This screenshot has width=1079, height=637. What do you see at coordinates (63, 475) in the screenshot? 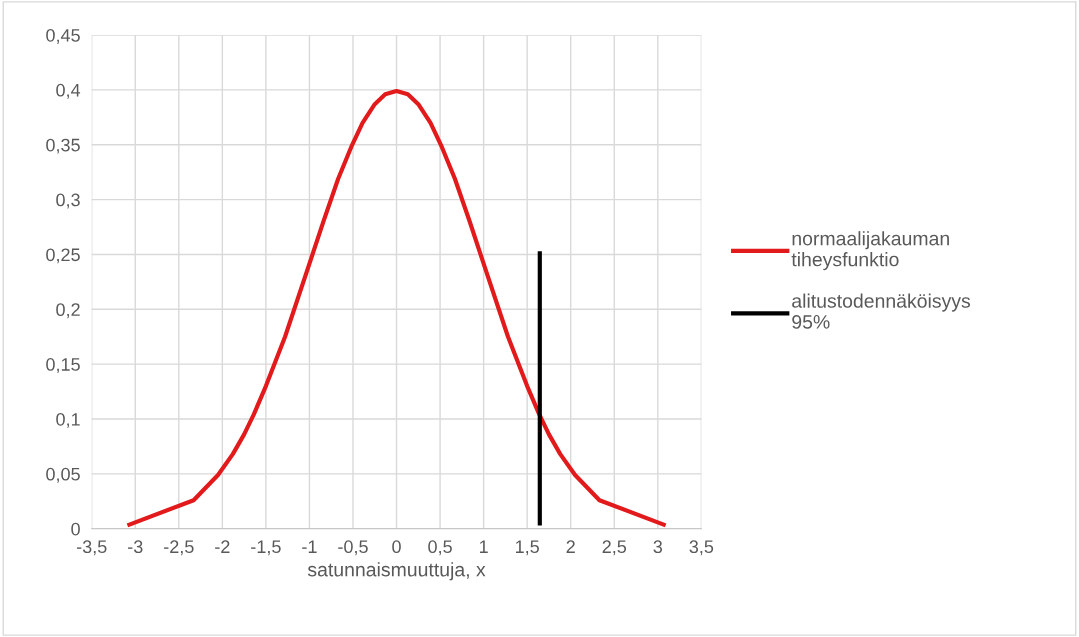
I see `y-tick-label: 0,05` at bounding box center [63, 475].